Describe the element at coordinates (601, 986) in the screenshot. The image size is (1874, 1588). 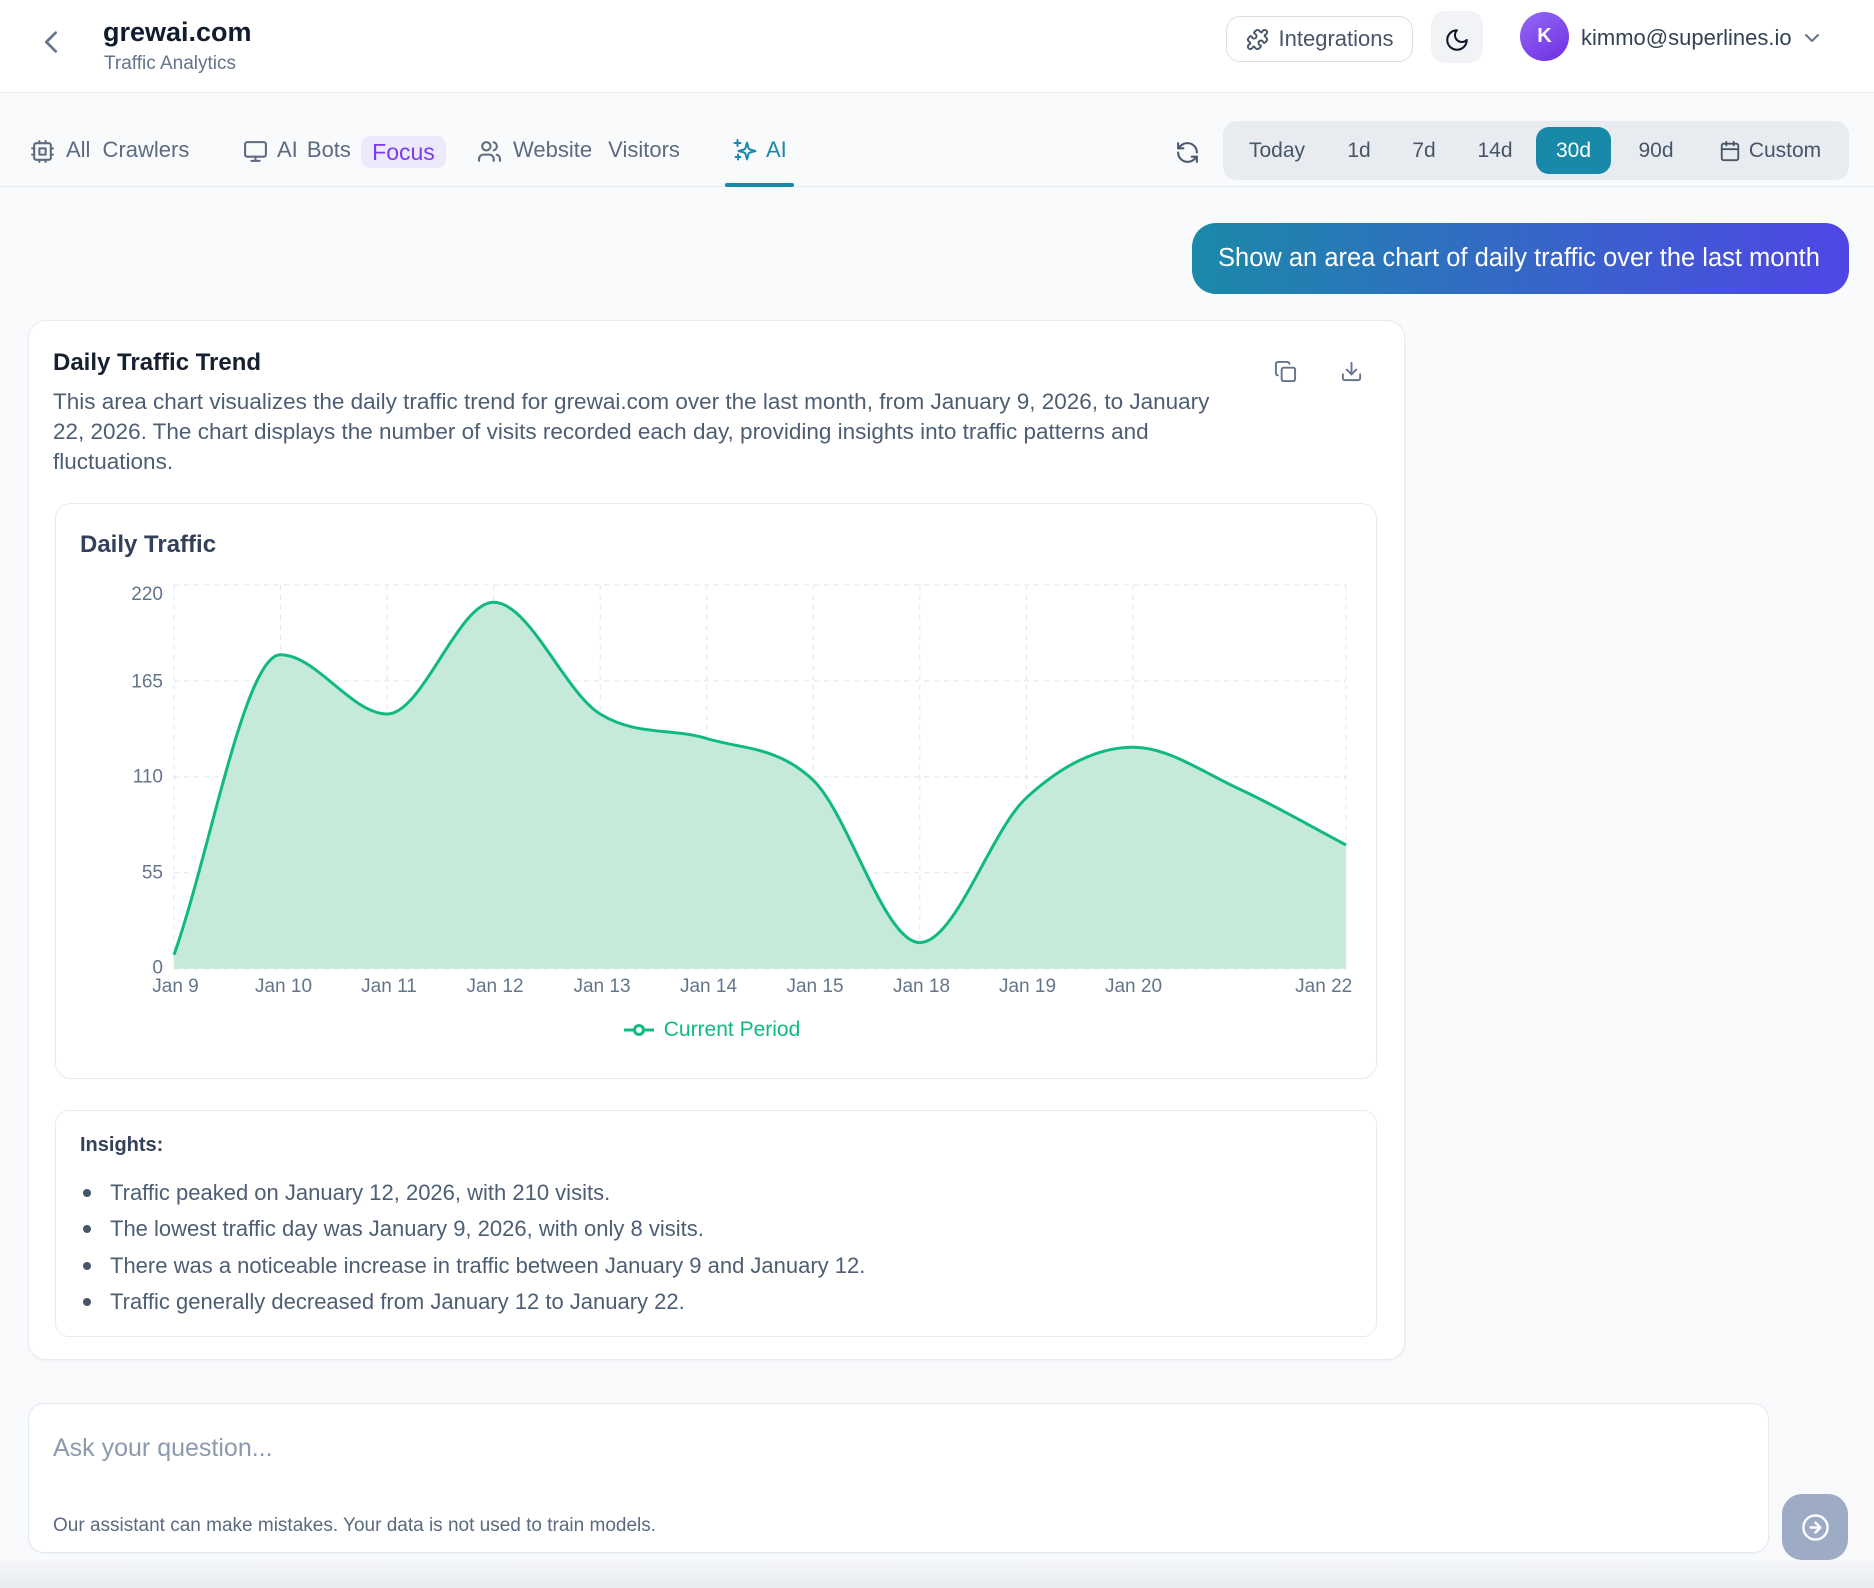
I see `svg-text: Jan 13` at that location.